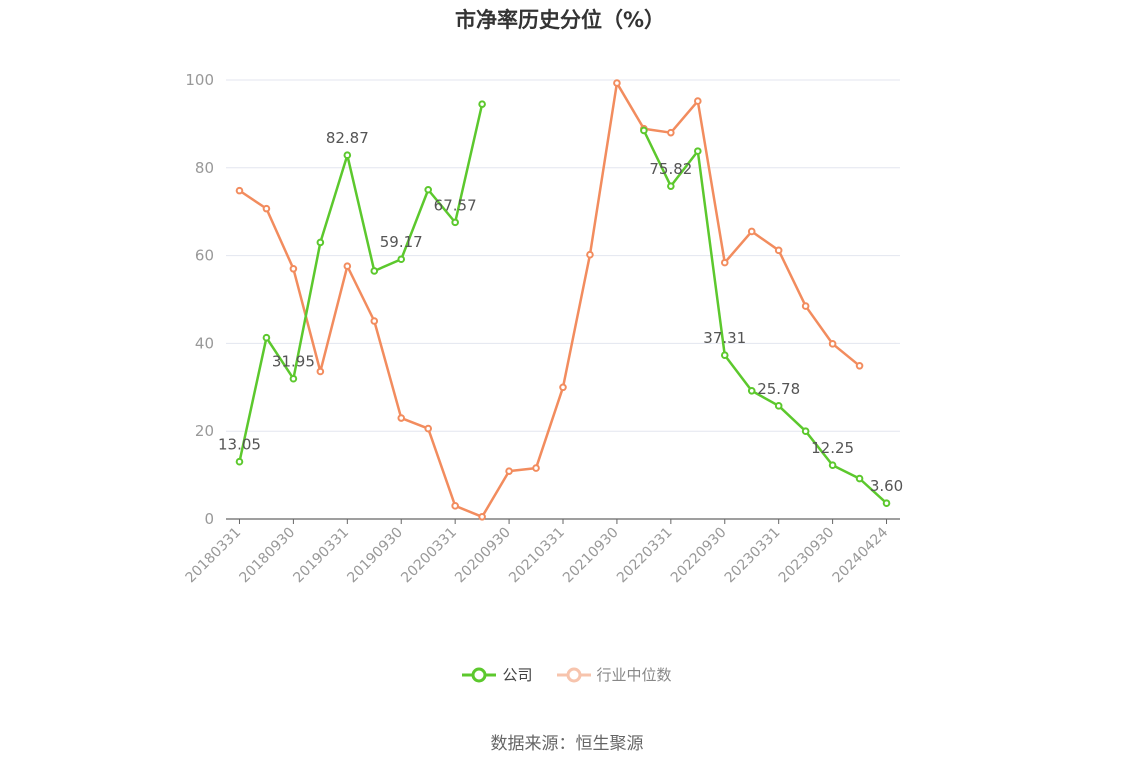  What do you see at coordinates (517, 675) in the screenshot?
I see `legend-company-label: 公司` at bounding box center [517, 675].